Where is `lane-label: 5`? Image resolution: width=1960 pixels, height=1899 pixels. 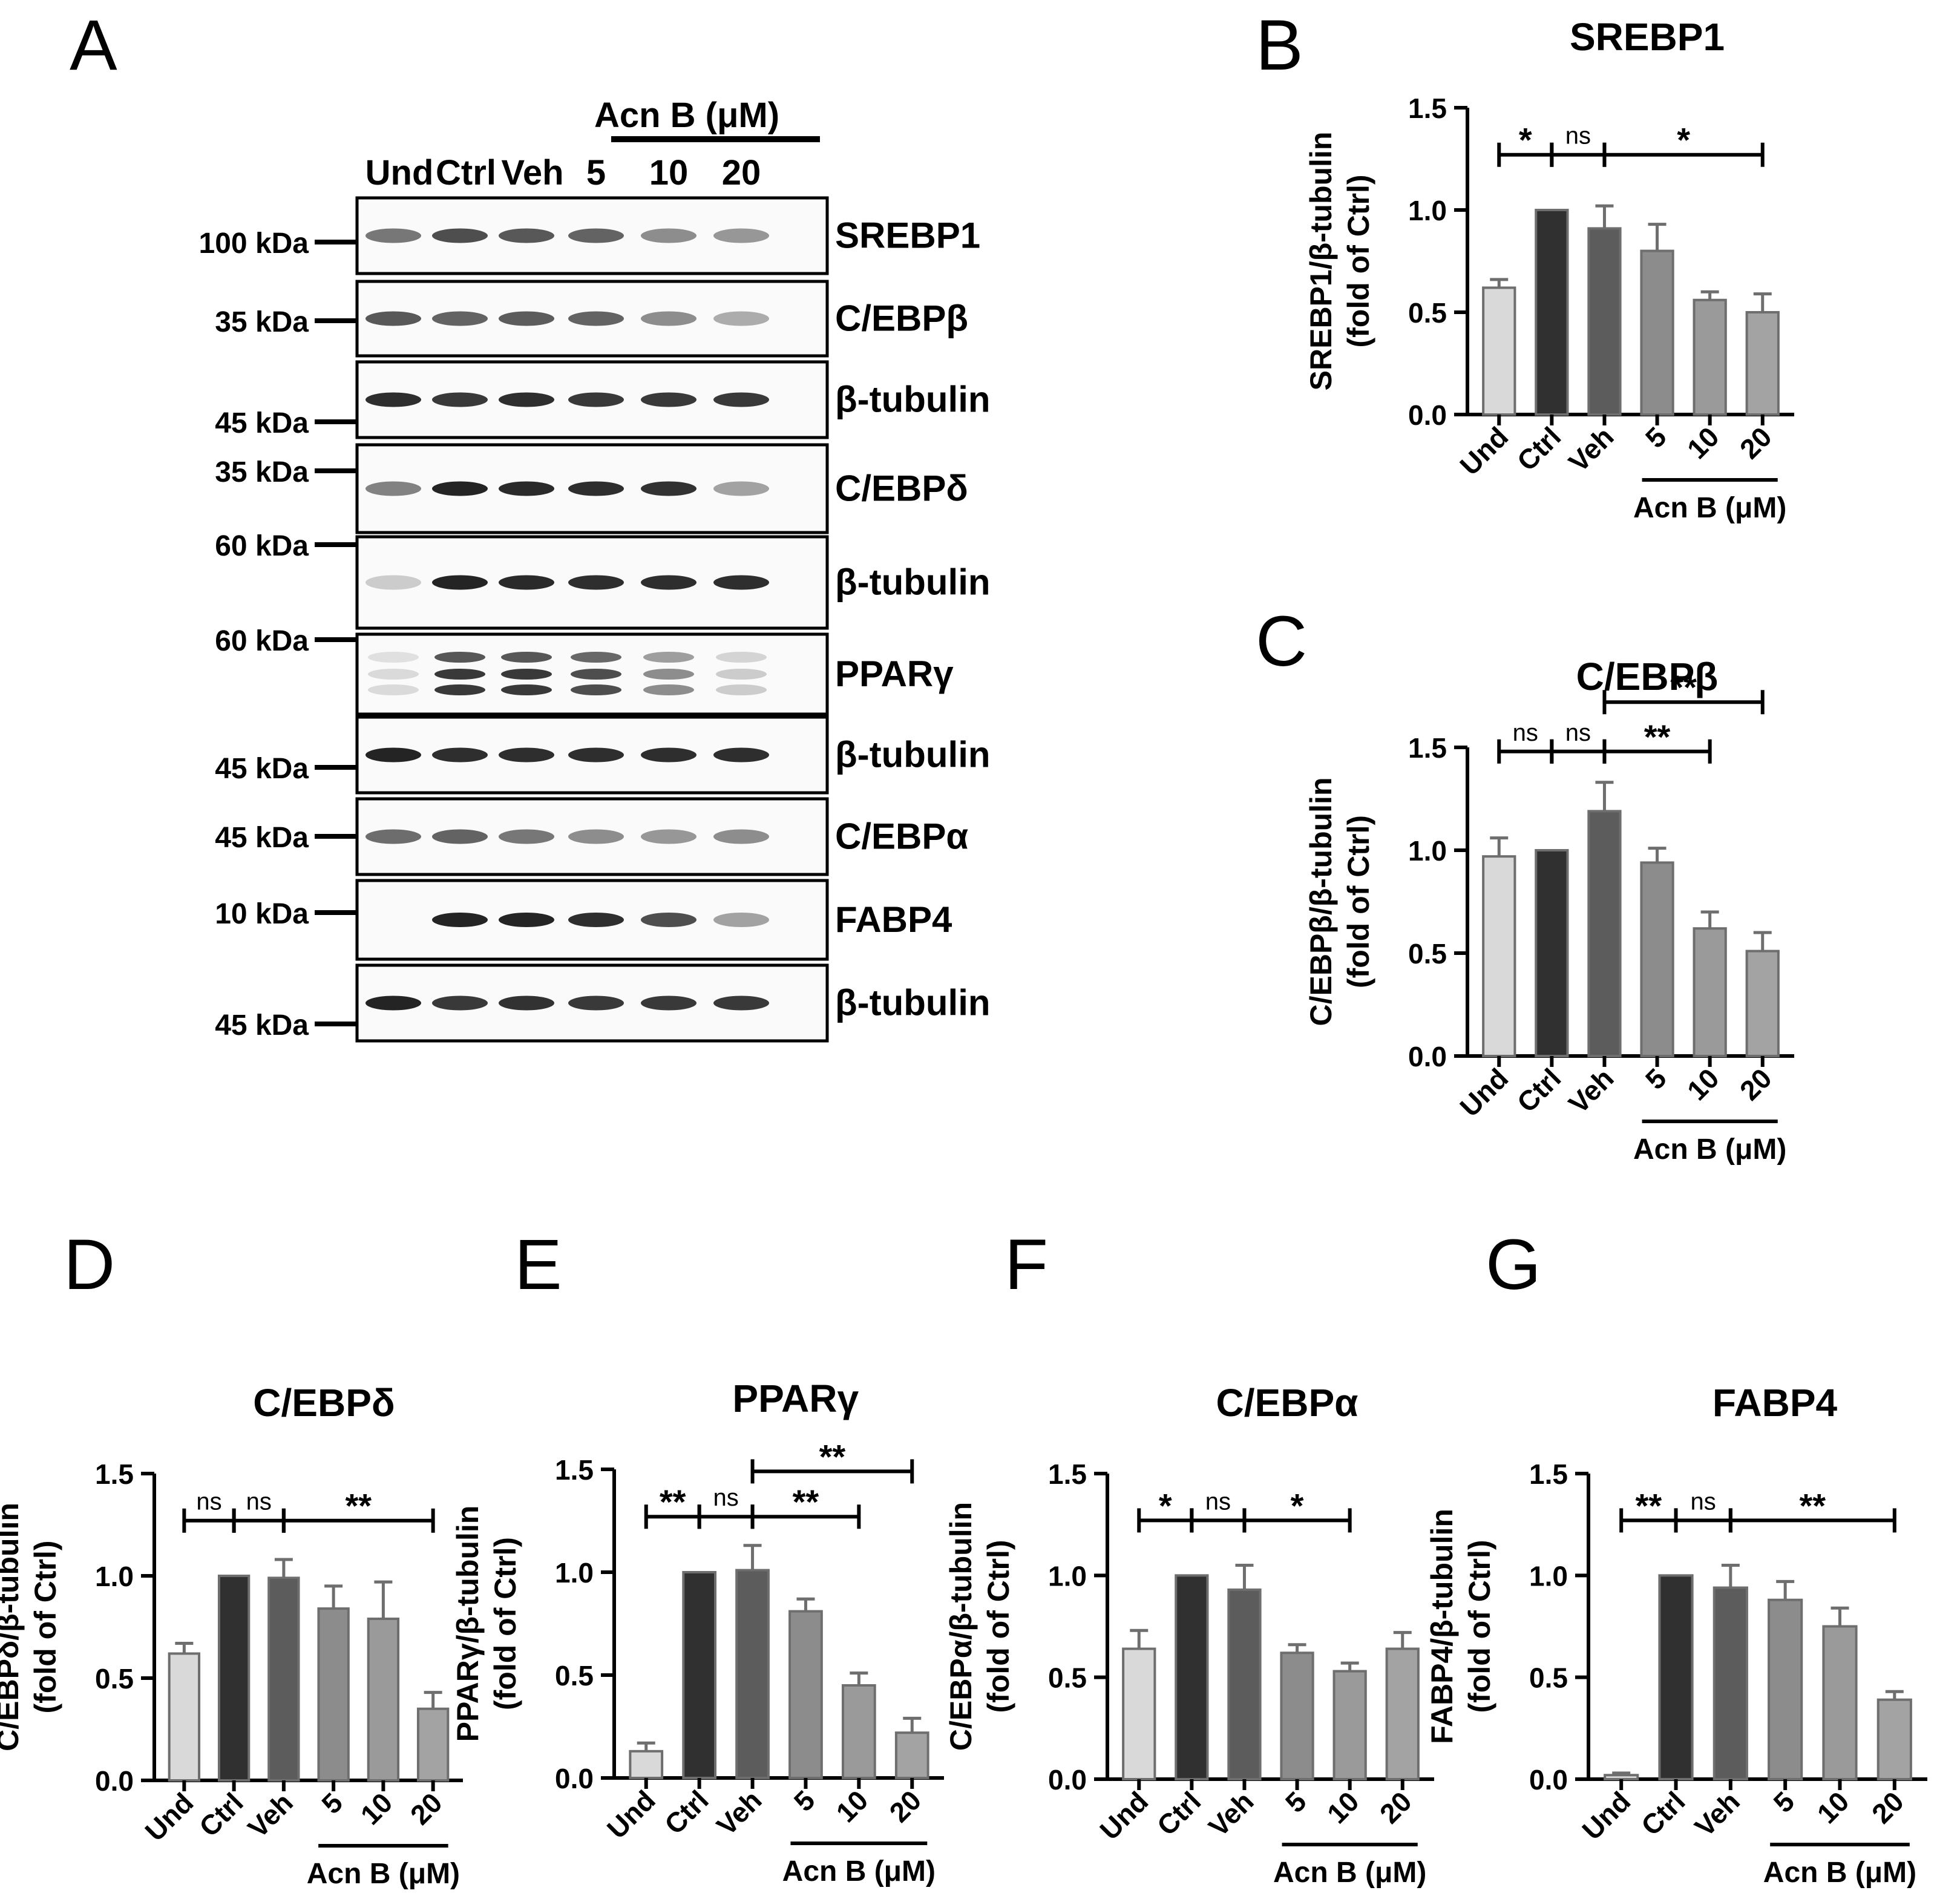 lane-label: 5 is located at coordinates (596, 172).